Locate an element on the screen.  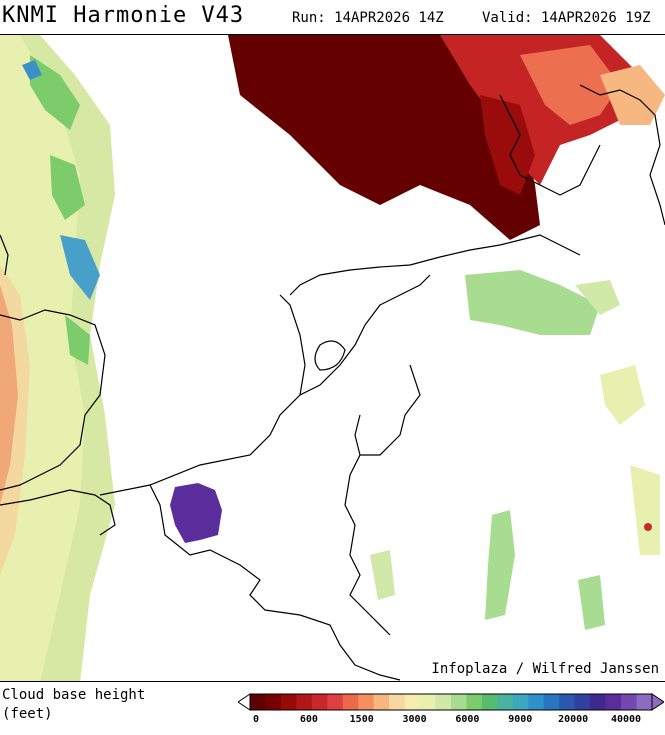
scale-tick-label: 40000 is located at coordinates (626, 719).